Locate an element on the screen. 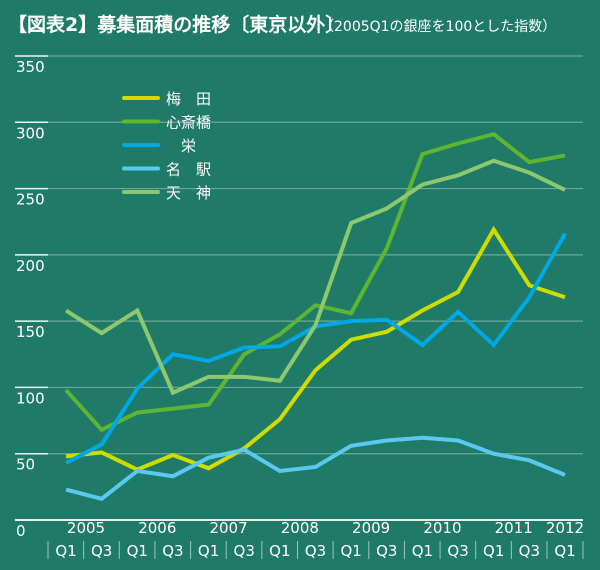  legend-label: 栄 is located at coordinates (181, 146).